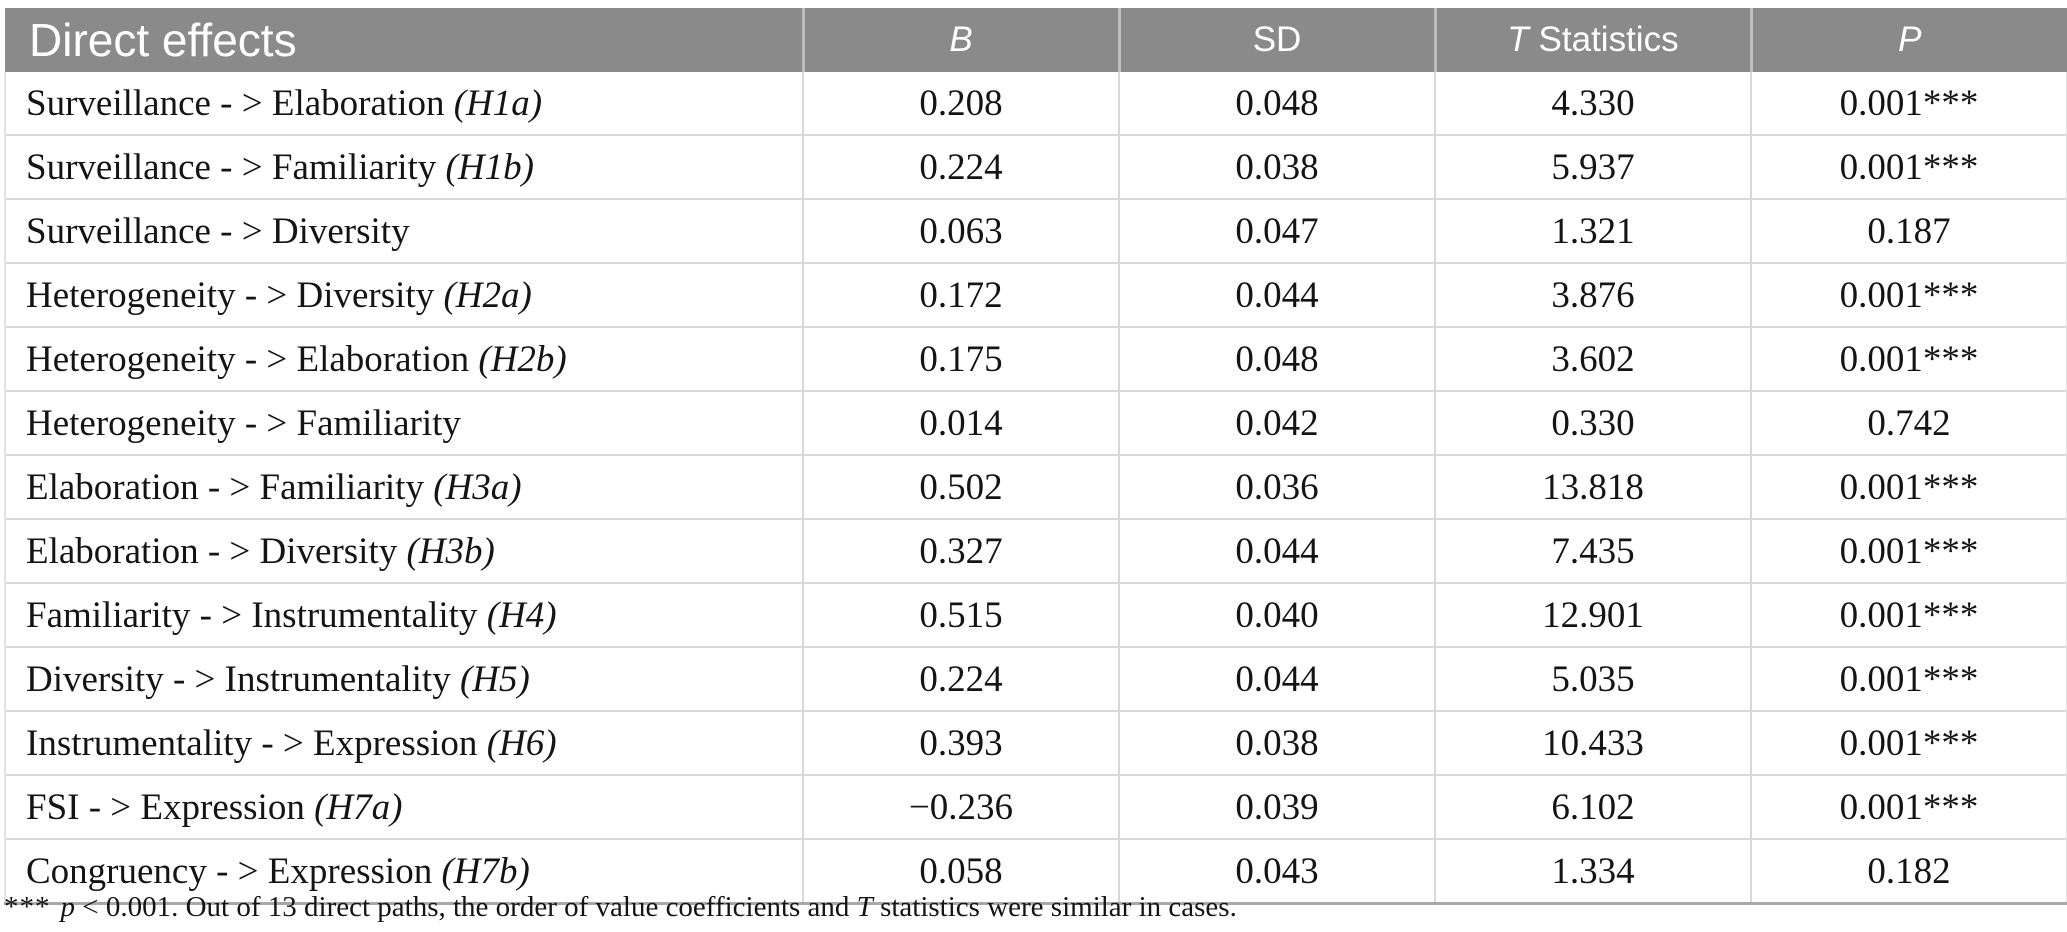  Describe the element at coordinates (1276, 422) in the screenshot. I see `cell-sd: 0.042` at that location.